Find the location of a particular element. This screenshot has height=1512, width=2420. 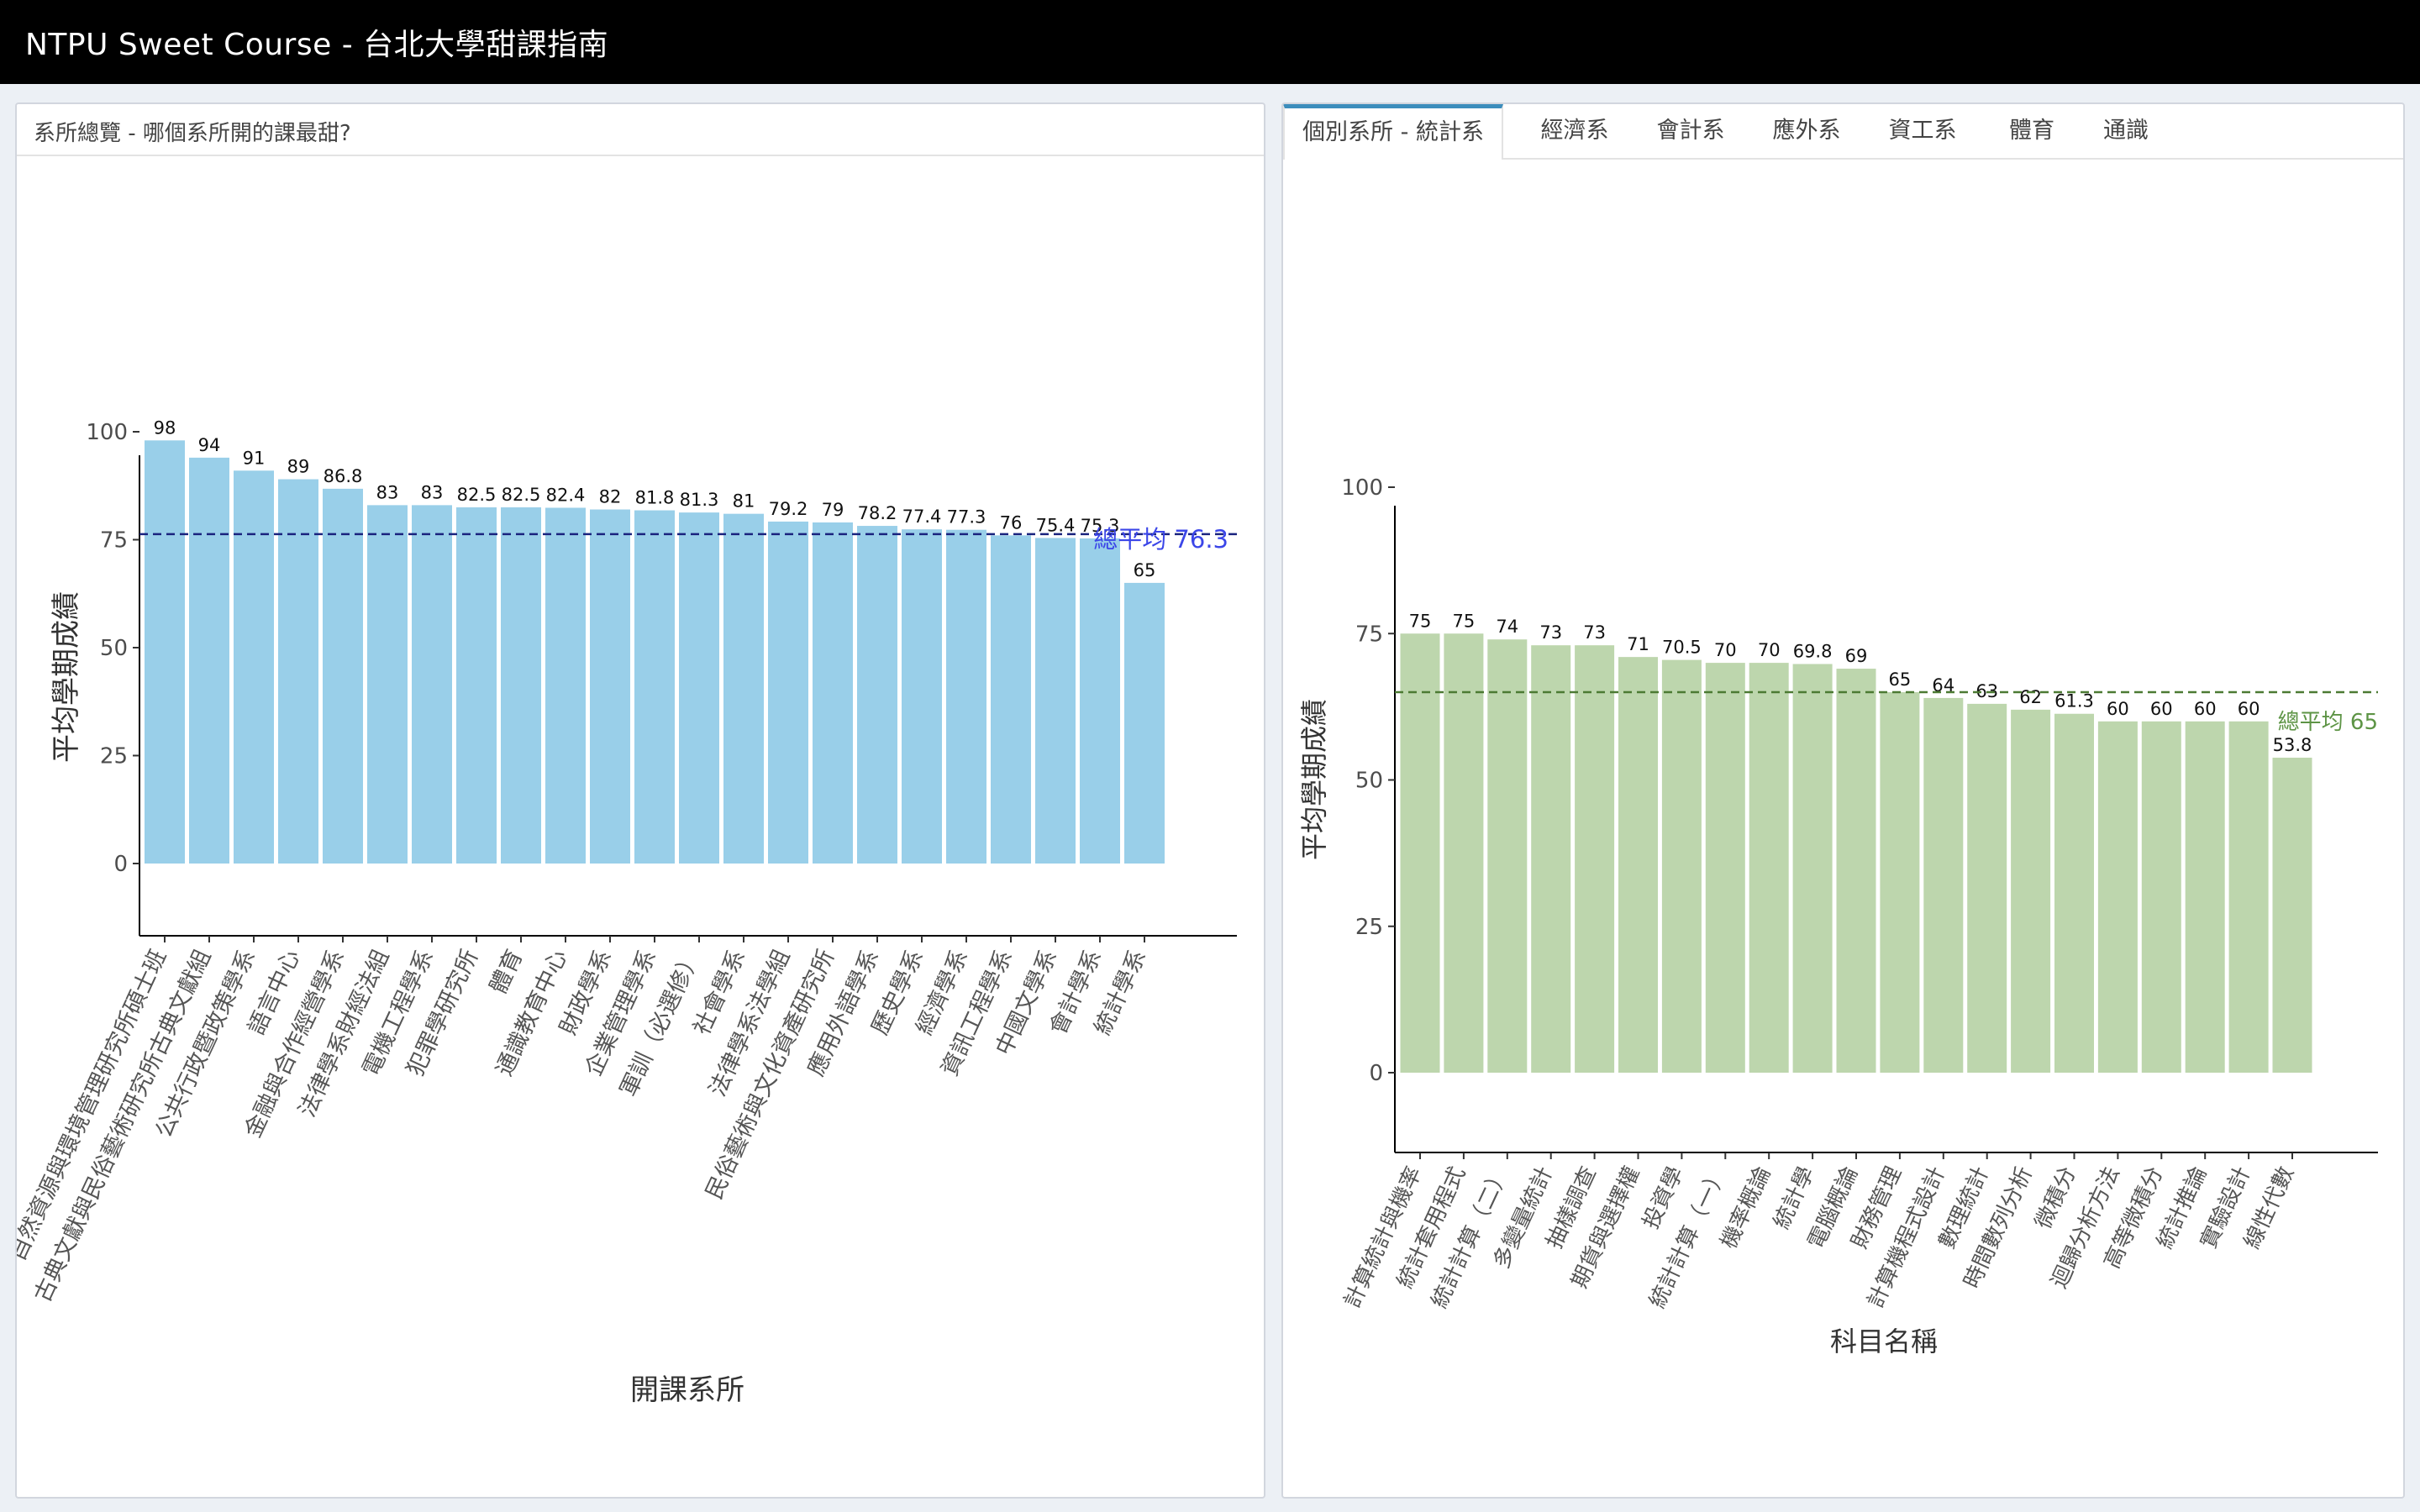

tab-economics: 經濟系 is located at coordinates (1574, 131).